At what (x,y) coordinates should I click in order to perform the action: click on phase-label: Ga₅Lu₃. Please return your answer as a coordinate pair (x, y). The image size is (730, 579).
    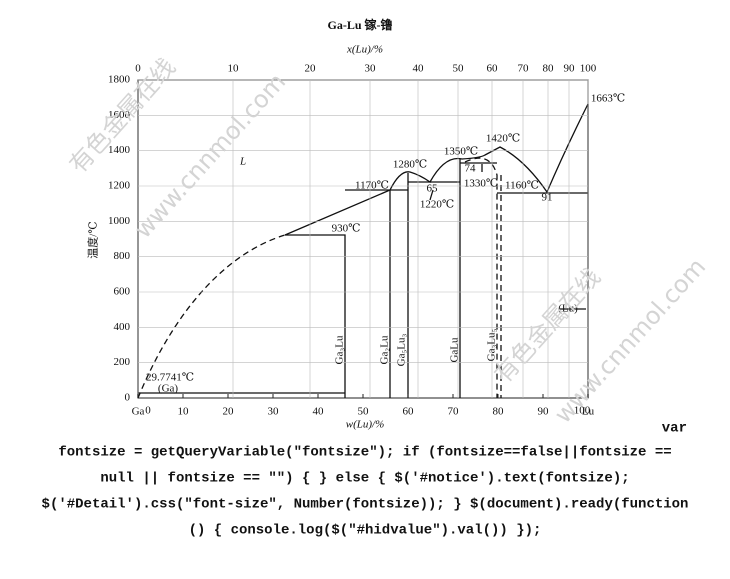
    Looking at the image, I should click on (402, 349).